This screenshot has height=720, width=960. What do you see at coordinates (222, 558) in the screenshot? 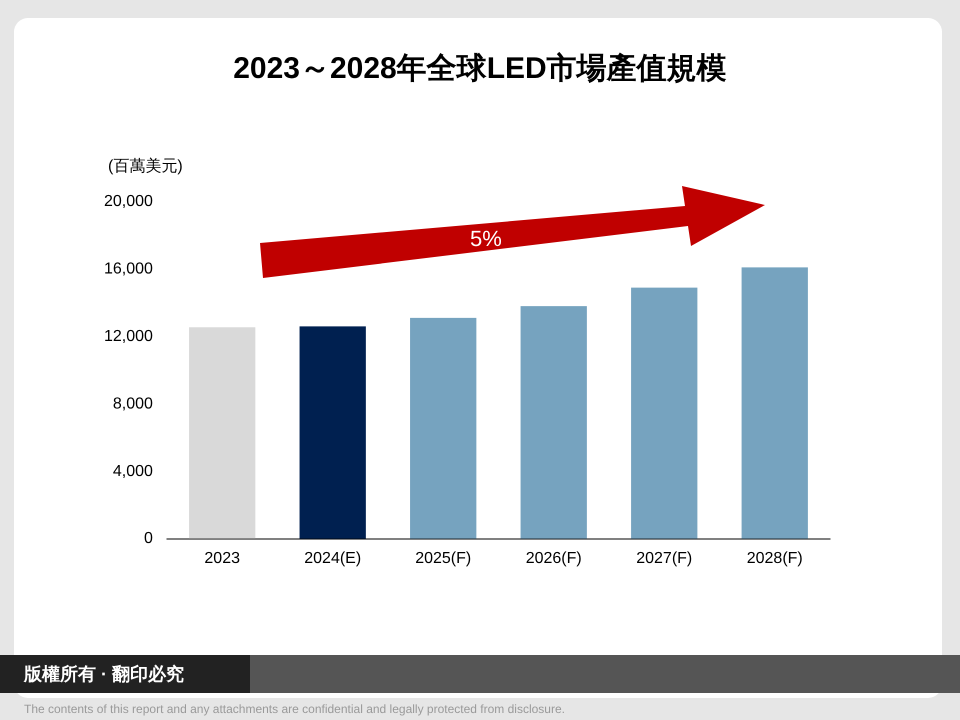
I see `x-tick-label: 2023` at bounding box center [222, 558].